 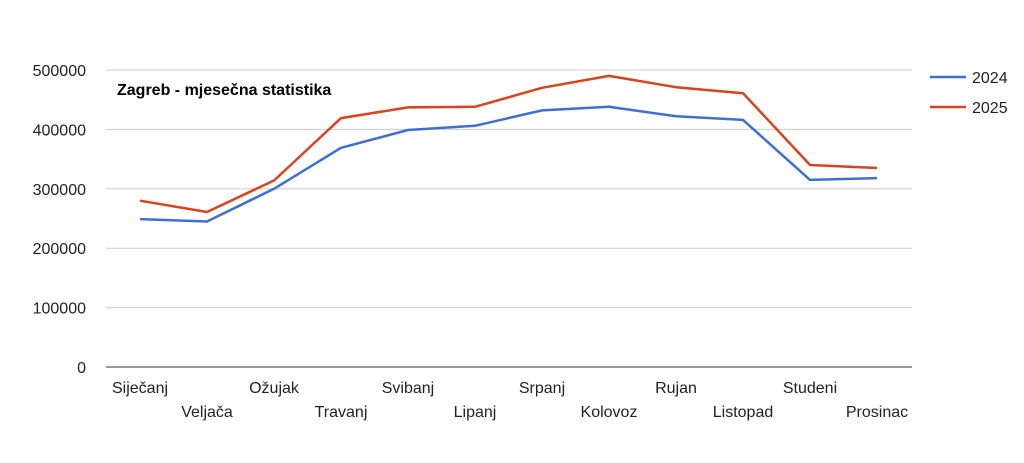 I want to click on x-tick-label: Listopad, so click(x=743, y=412).